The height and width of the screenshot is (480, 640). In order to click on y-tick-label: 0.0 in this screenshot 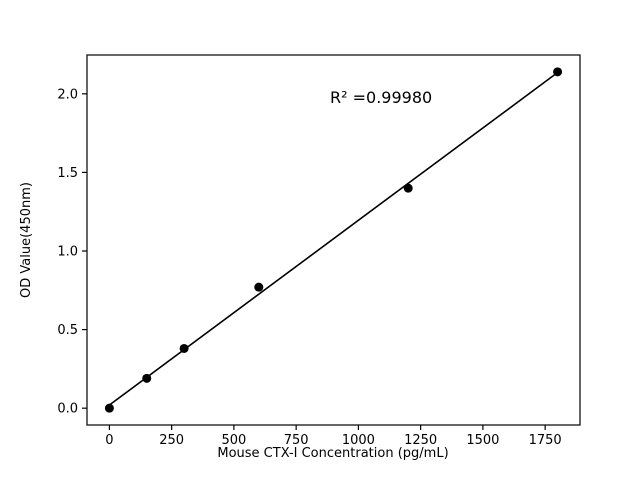, I will do `click(67, 409)`.